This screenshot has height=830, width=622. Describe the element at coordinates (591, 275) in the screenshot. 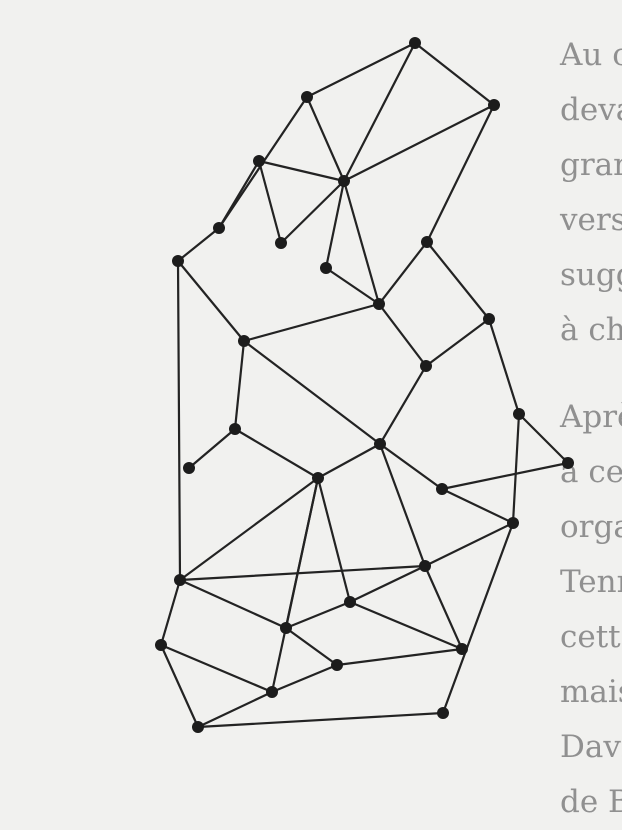

I see `background-text-line: suggéra de créer un sous-réseau à c` at that location.